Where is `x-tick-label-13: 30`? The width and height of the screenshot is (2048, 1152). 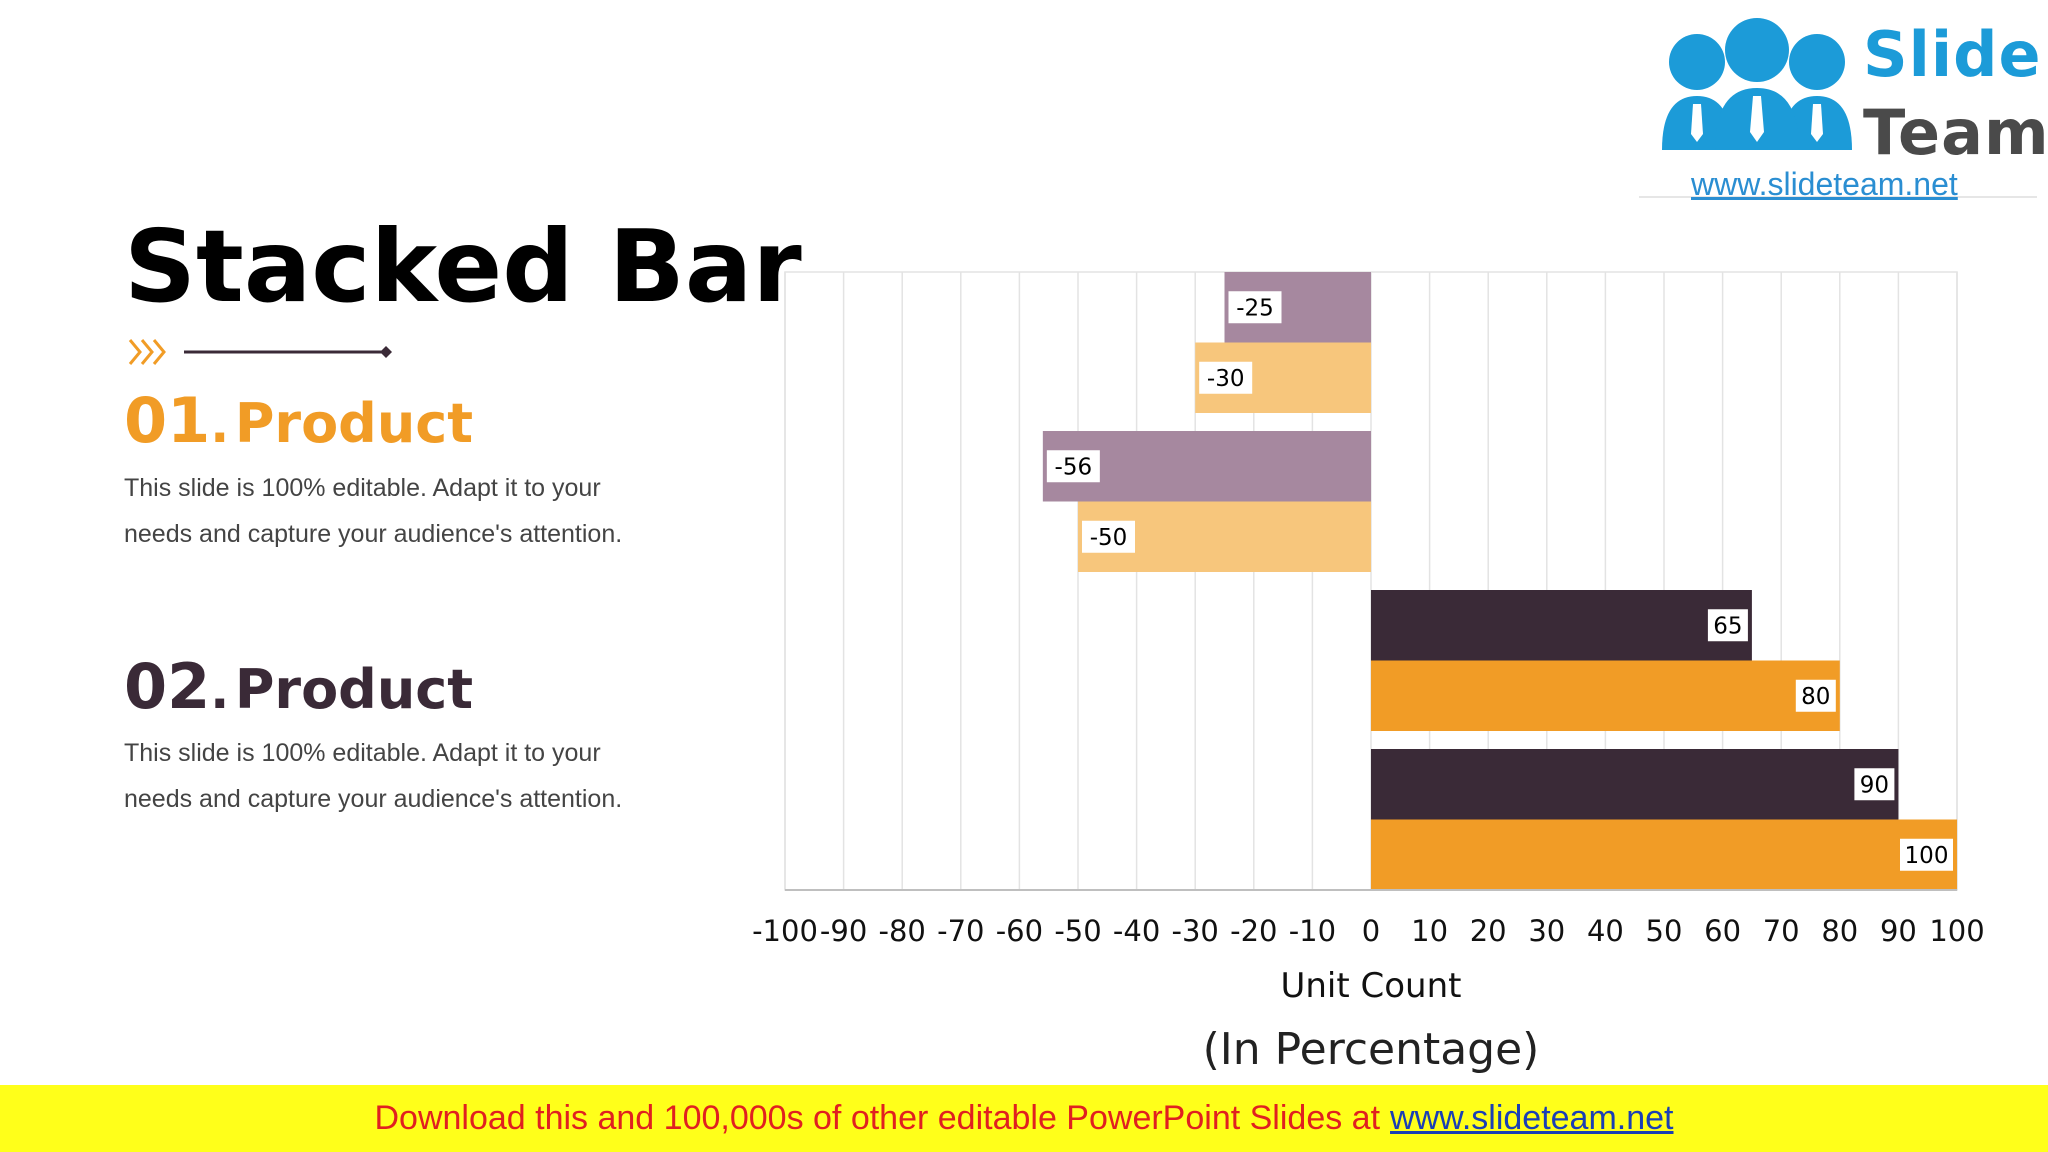 x-tick-label-13: 30 is located at coordinates (1546, 931).